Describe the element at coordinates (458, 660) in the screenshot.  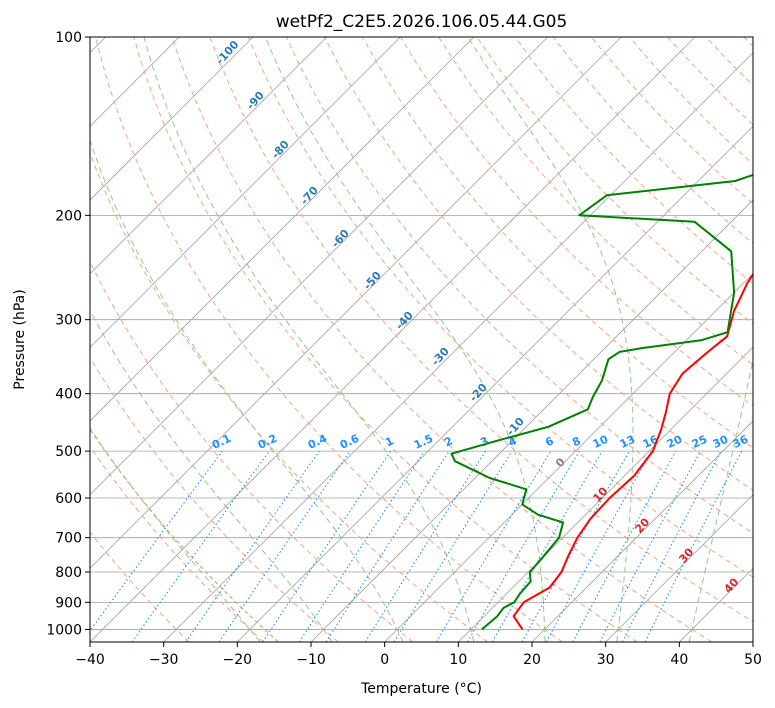
I see `x-tick-label: 10` at that location.